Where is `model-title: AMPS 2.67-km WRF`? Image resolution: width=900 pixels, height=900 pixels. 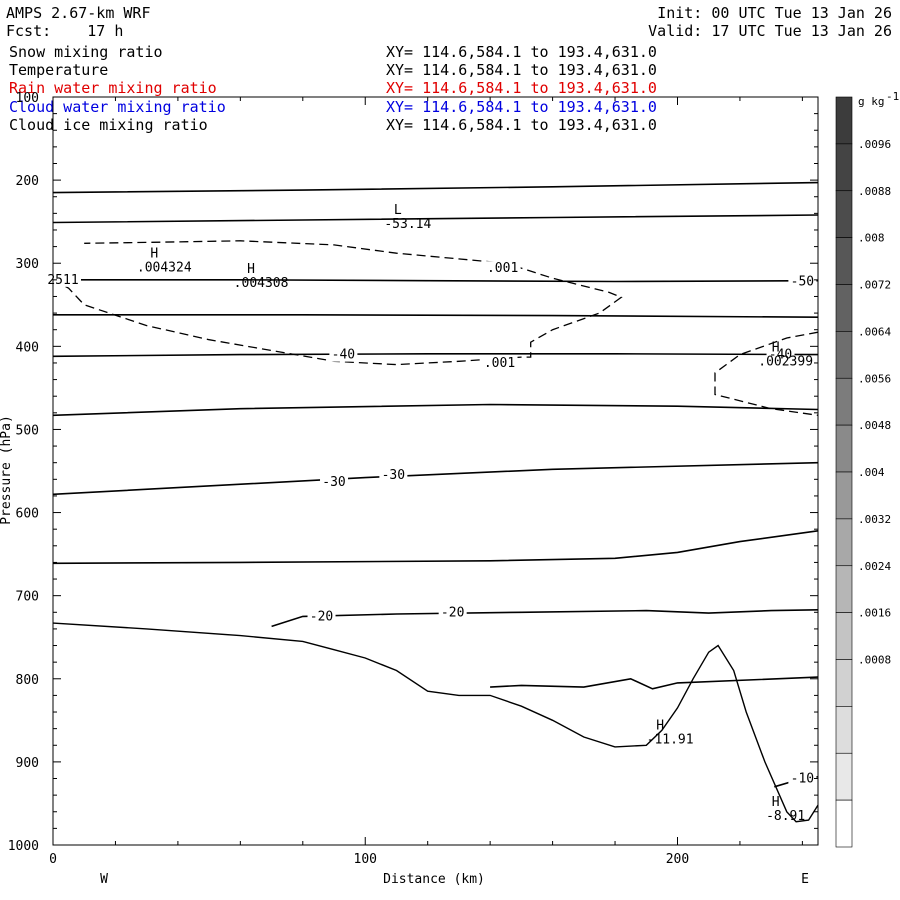 model-title: AMPS 2.67-km WRF is located at coordinates (78, 13).